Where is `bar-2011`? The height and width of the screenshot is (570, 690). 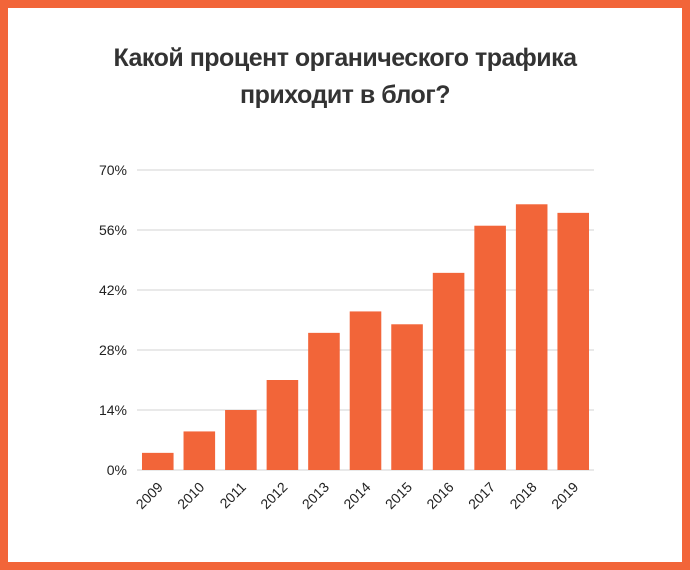
bar-2011 is located at coordinates (241, 440).